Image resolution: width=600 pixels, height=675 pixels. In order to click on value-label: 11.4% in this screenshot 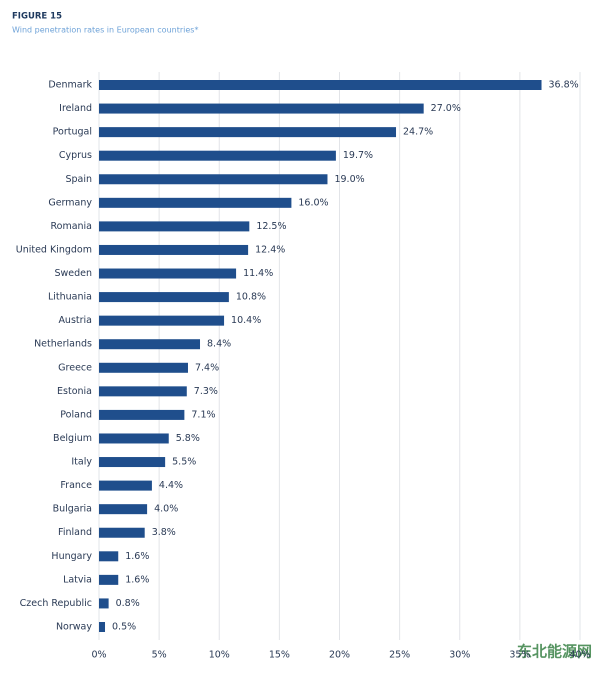, I will do `click(258, 273)`.